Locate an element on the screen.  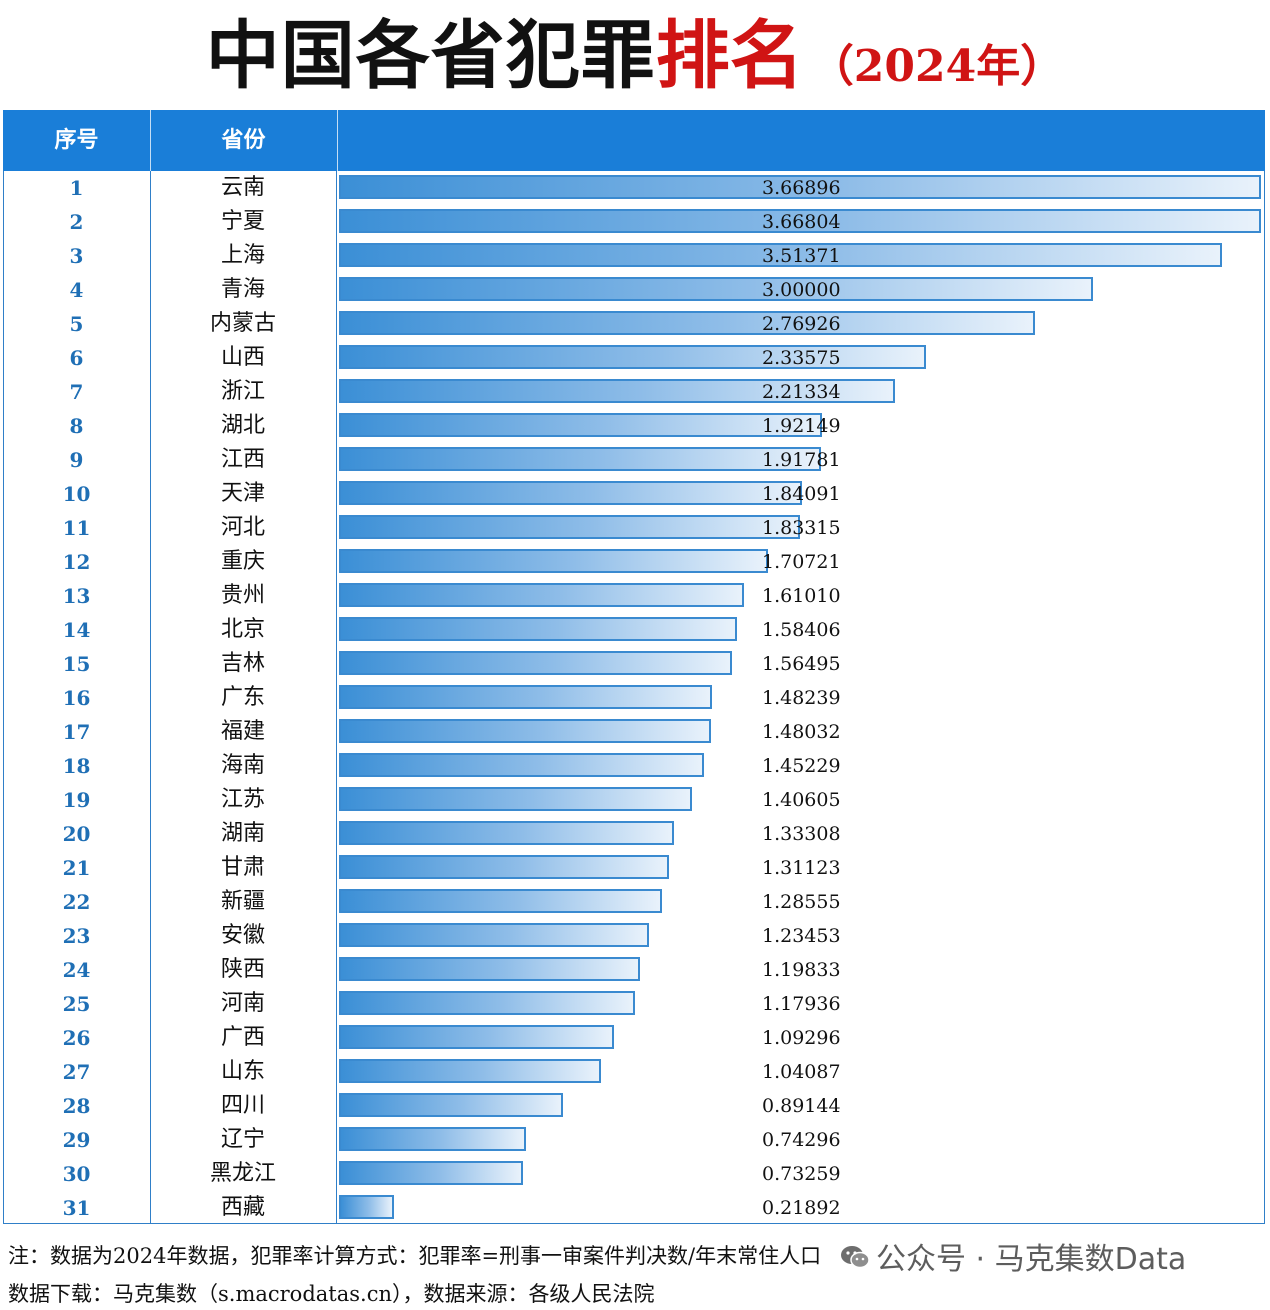
rank-label: 7 is located at coordinates (76, 392).